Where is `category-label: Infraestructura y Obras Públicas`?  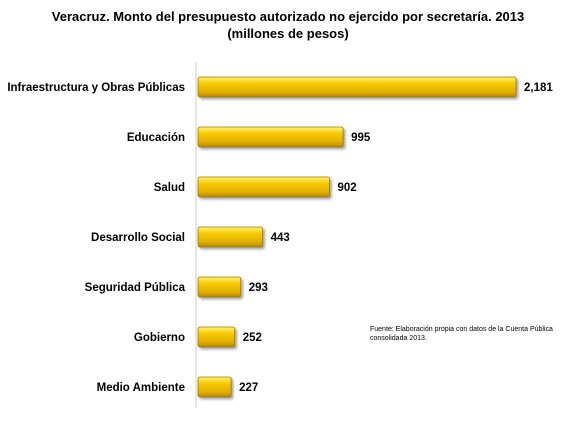
category-label: Infraestructura y Obras Públicas is located at coordinates (96, 88).